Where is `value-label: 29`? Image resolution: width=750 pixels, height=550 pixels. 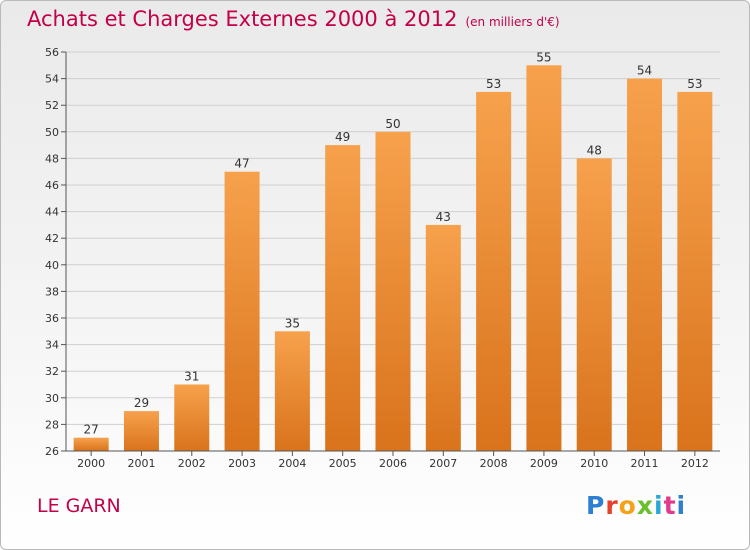
value-label: 29 is located at coordinates (141, 403).